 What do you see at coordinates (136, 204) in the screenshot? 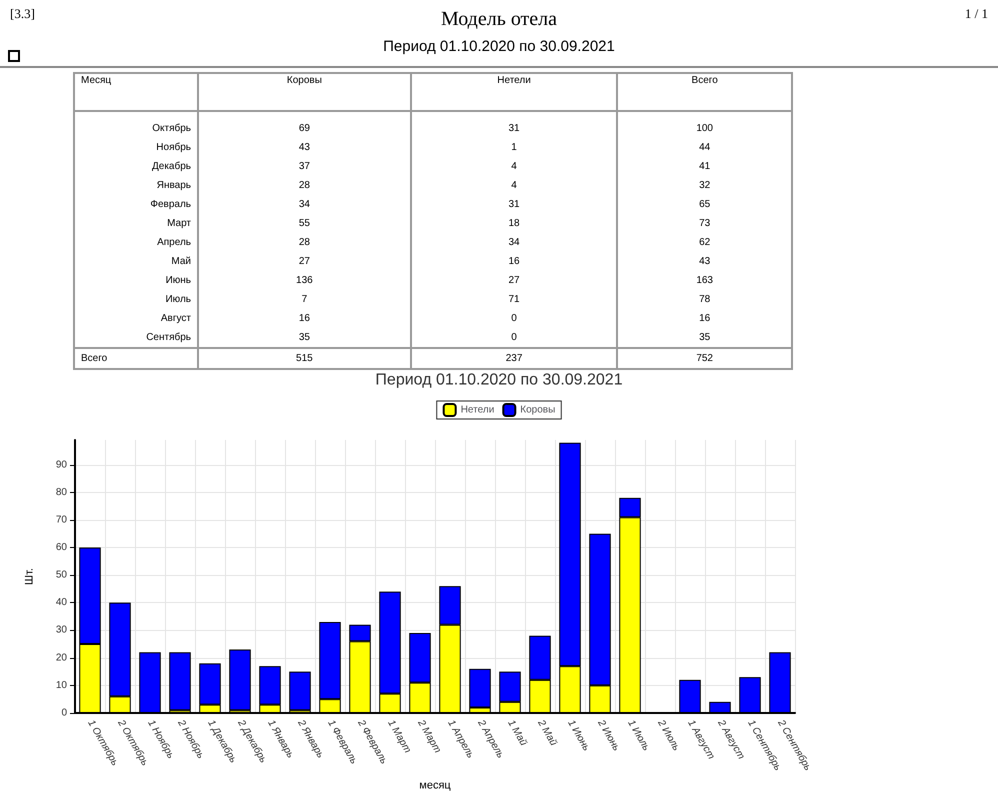
I see `category-label: Февраль` at bounding box center [136, 204].